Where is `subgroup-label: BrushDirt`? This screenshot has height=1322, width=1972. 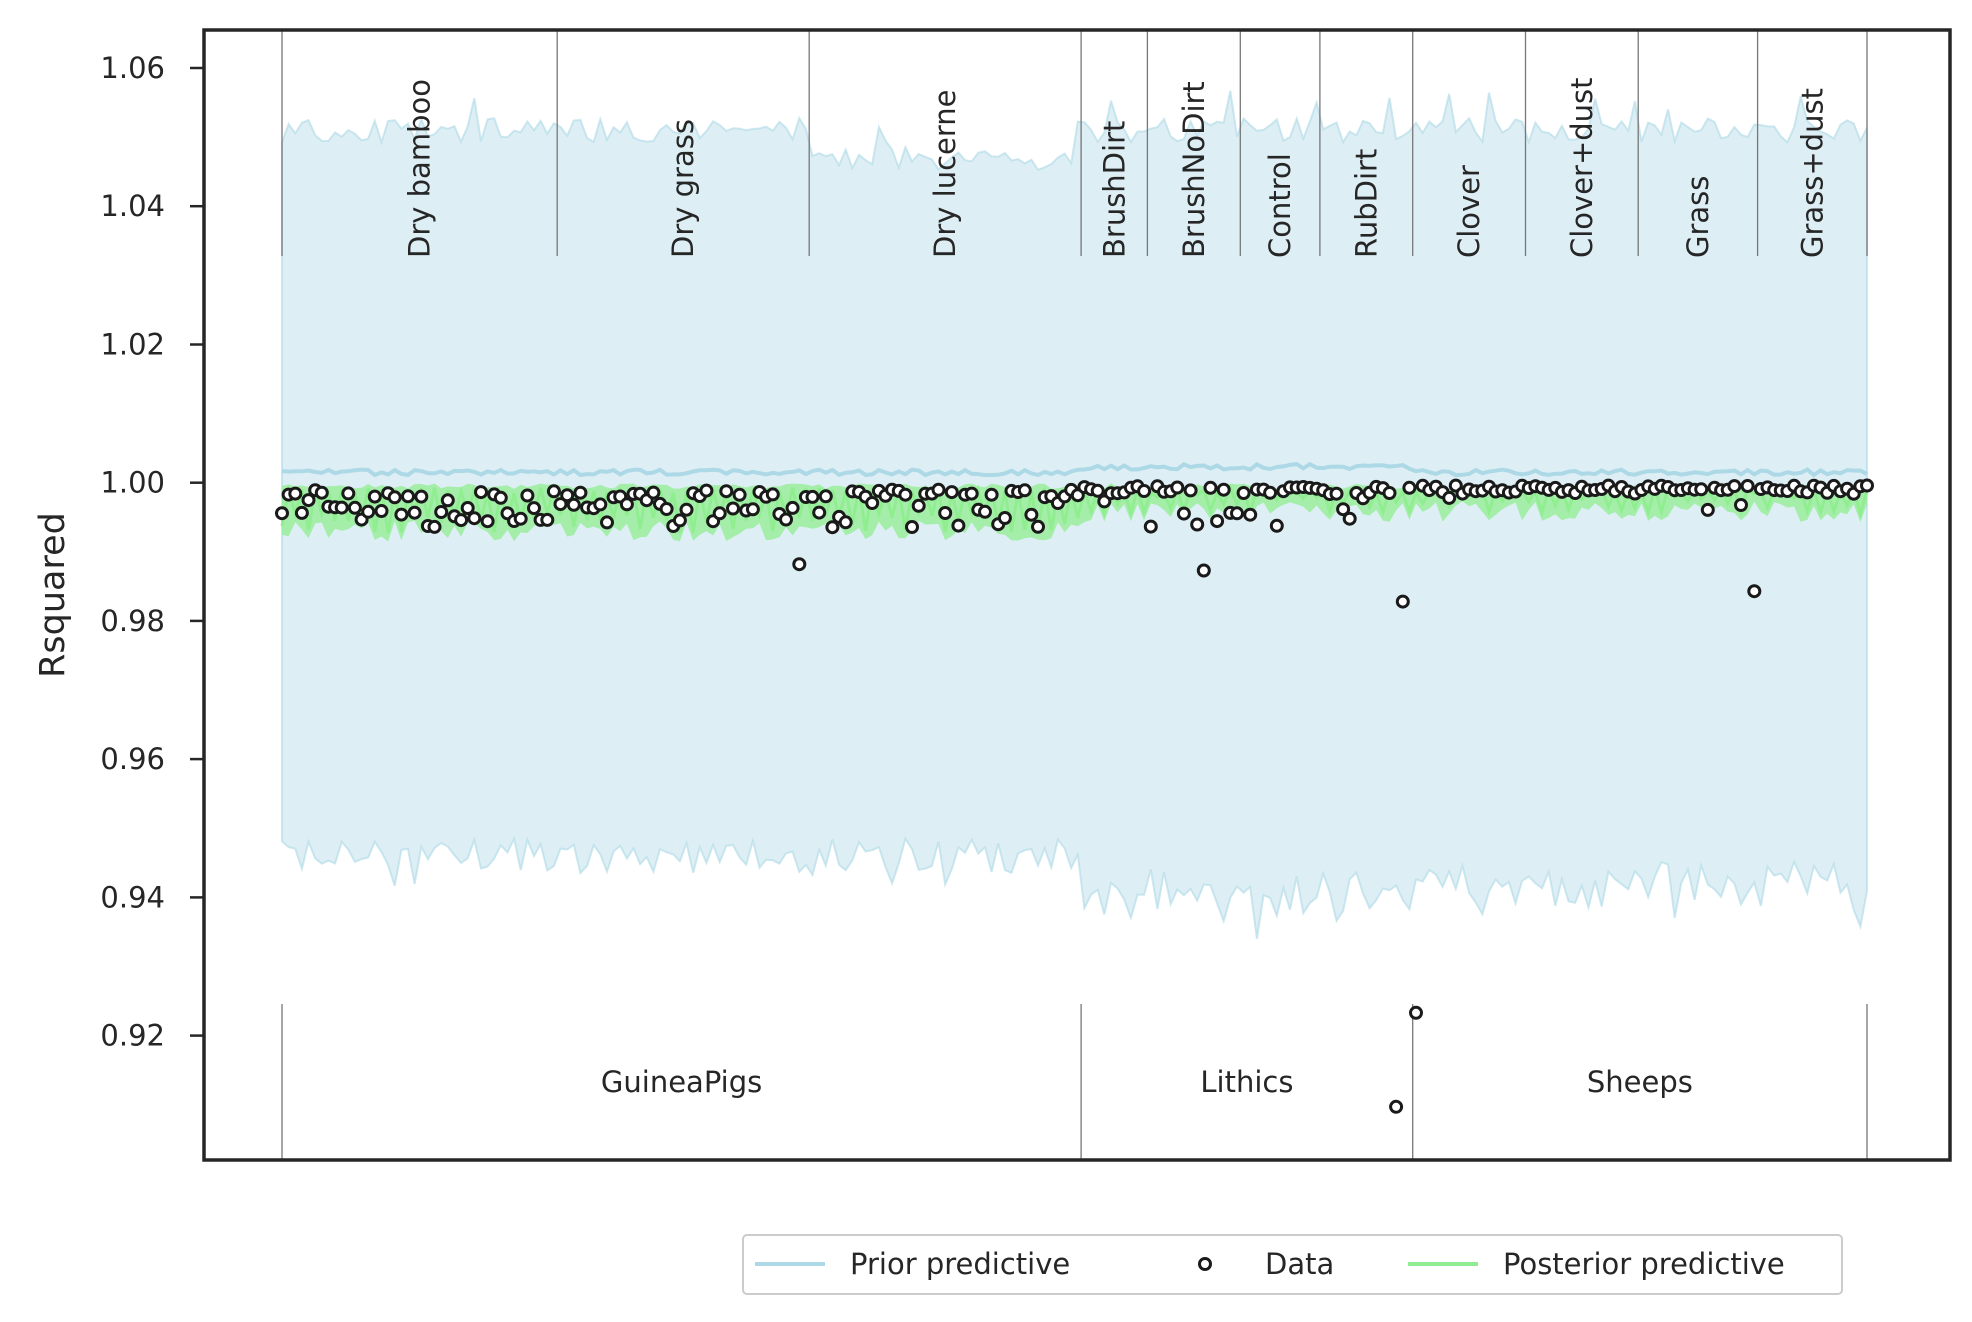
subgroup-label: BrushDirt is located at coordinates (1114, 189).